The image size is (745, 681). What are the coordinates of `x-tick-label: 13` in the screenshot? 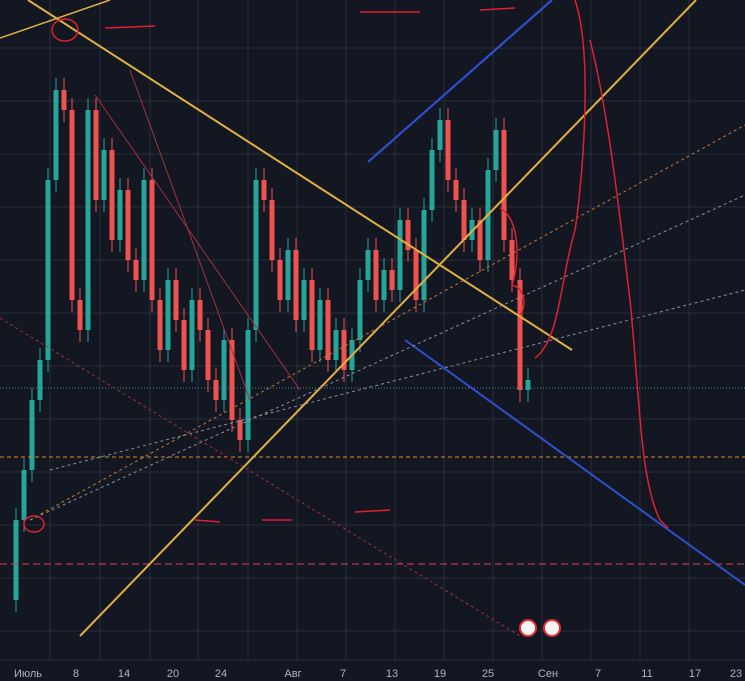 It's located at (392, 674).